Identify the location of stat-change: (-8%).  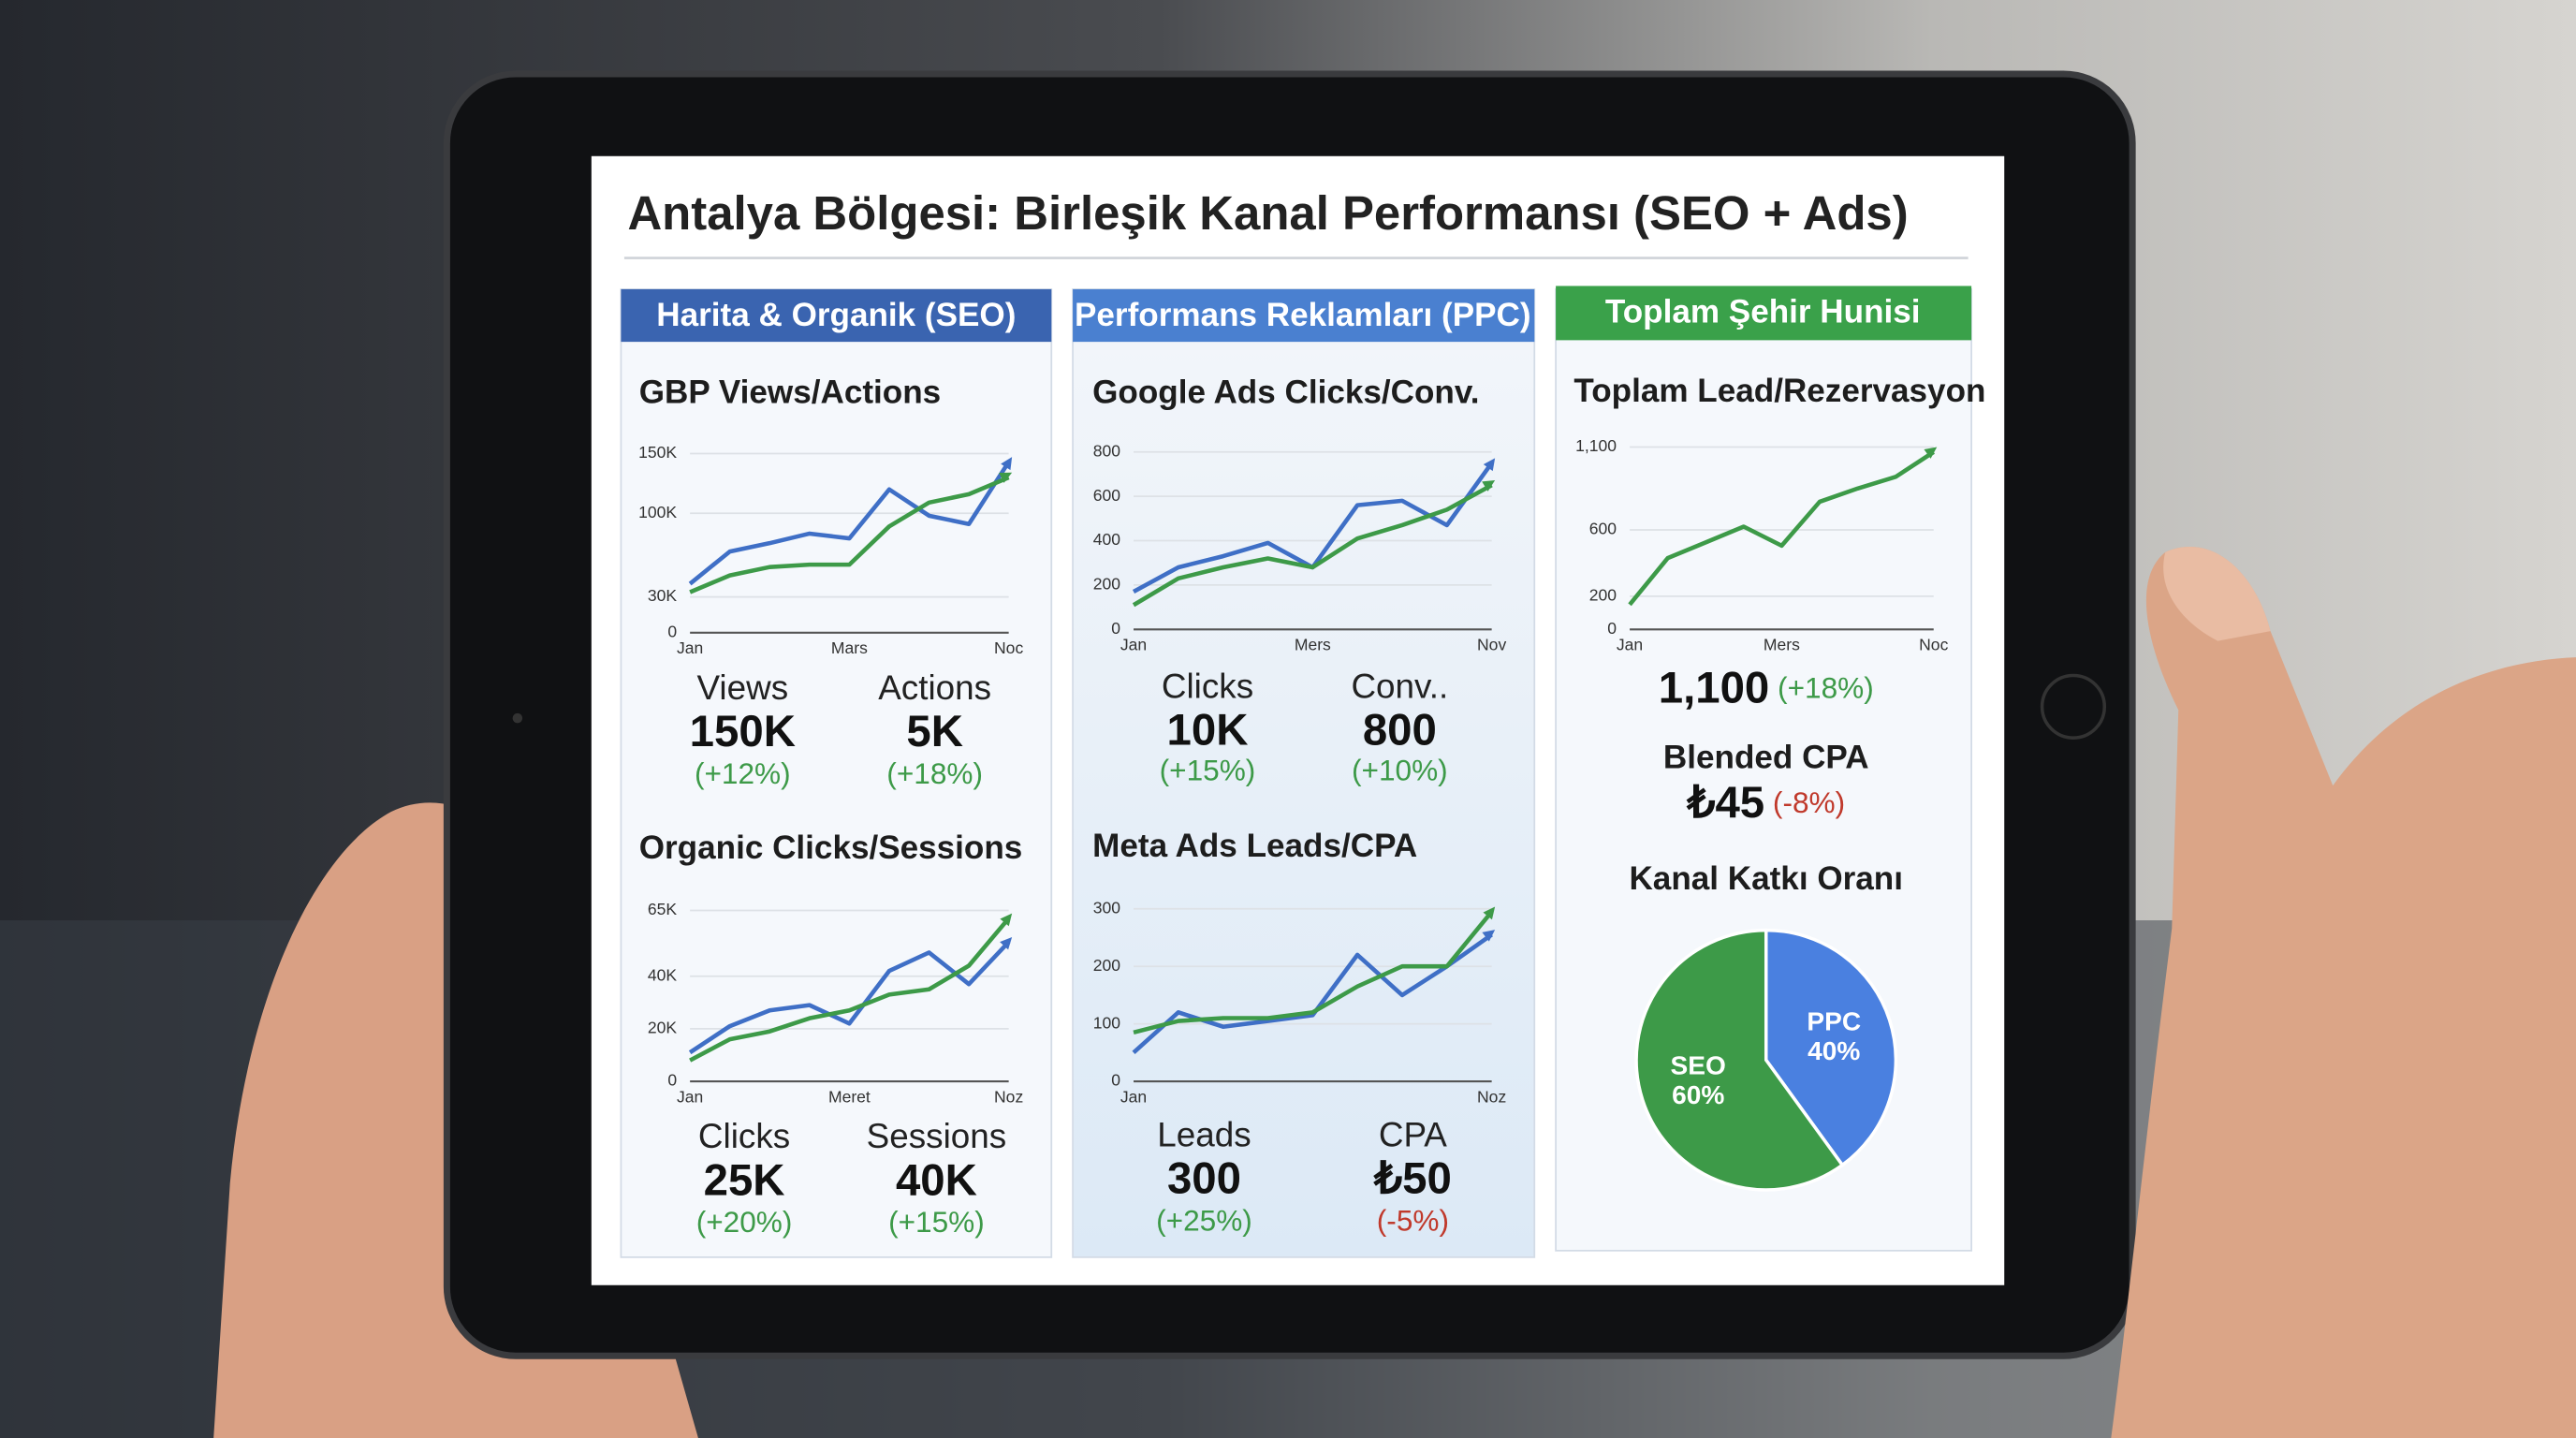
(1809, 803).